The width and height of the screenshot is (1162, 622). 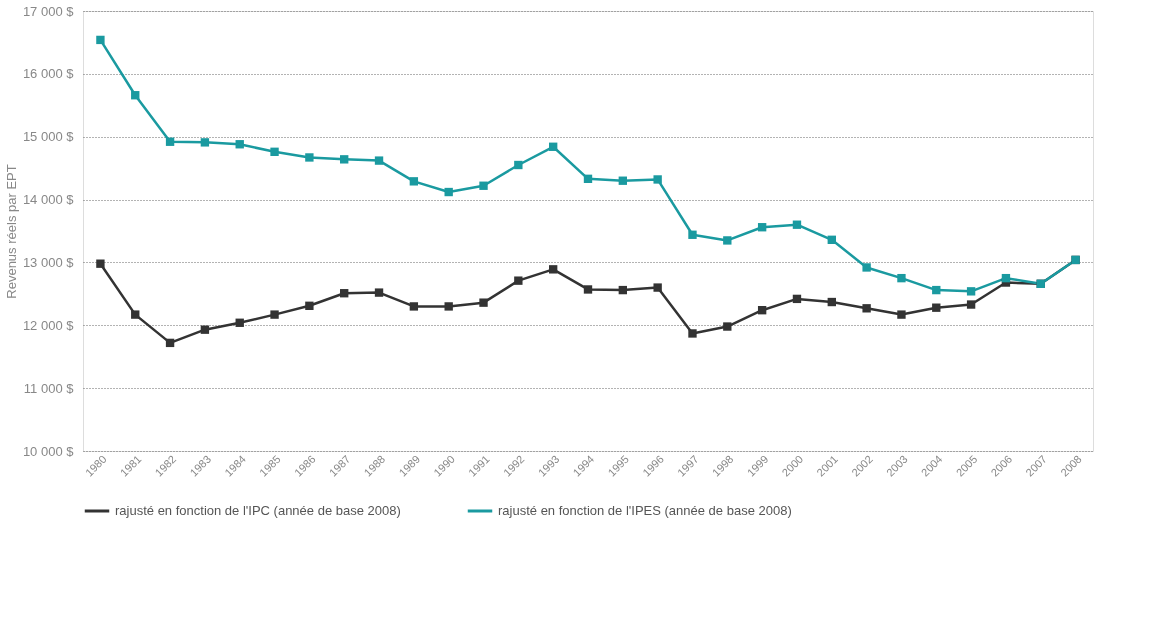 I want to click on legend-label: rajusté en fonction de l'IPC (année de base 2008), so click(x=258, y=510).